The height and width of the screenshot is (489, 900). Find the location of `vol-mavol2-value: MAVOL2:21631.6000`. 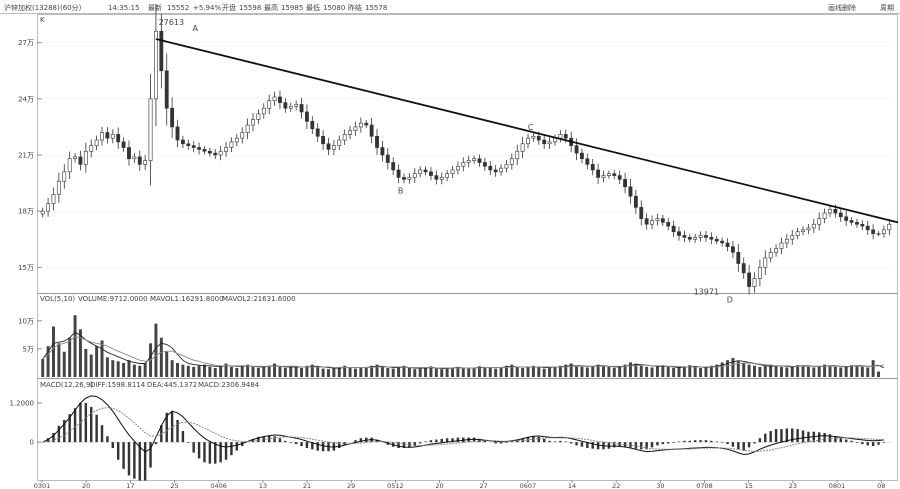

vol-mavol2-value: MAVOL2:21631.6000 is located at coordinates (259, 299).